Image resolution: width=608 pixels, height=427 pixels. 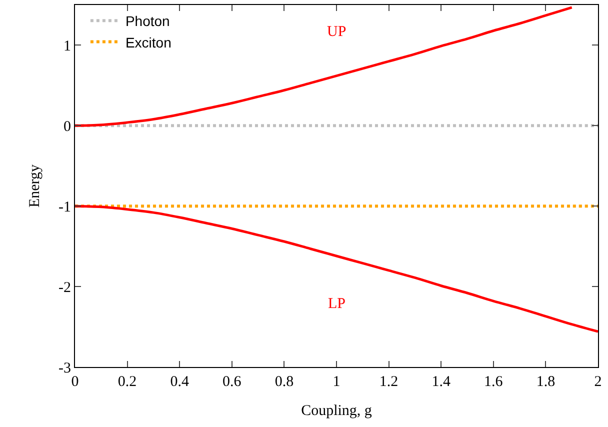 What do you see at coordinates (546, 382) in the screenshot?
I see `x-tick-label: 1.8` at bounding box center [546, 382].